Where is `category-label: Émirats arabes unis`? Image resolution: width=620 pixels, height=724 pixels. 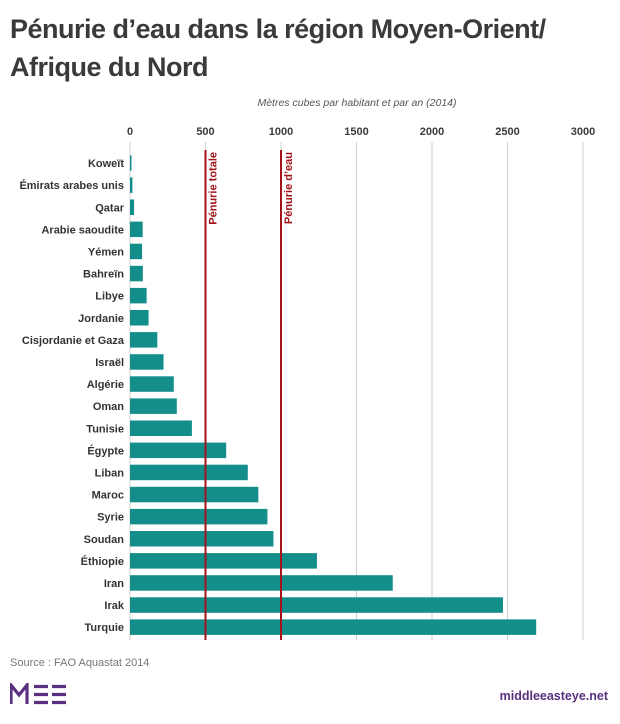 category-label: Émirats arabes unis is located at coordinates (71, 185).